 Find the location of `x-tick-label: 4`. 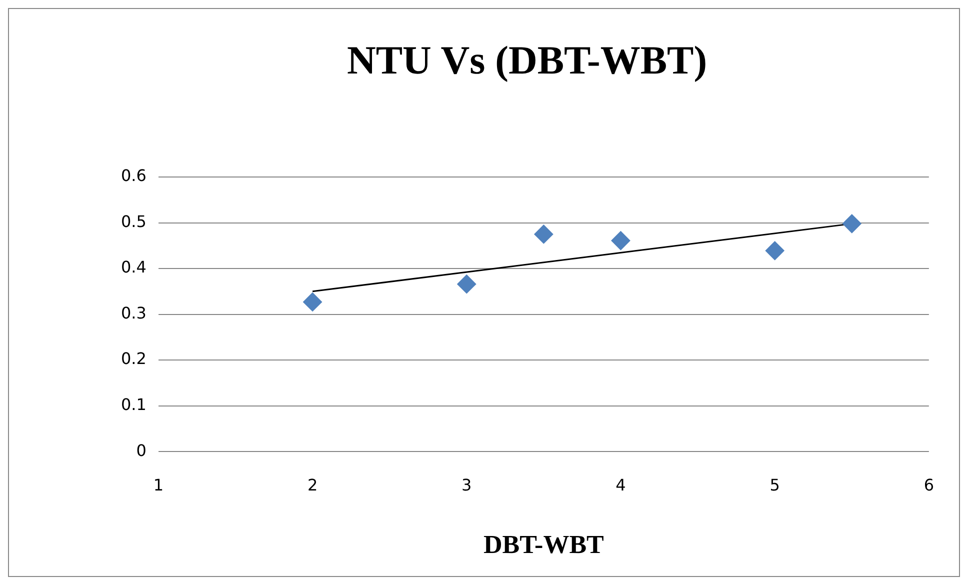

x-tick-label: 4 is located at coordinates (621, 484).